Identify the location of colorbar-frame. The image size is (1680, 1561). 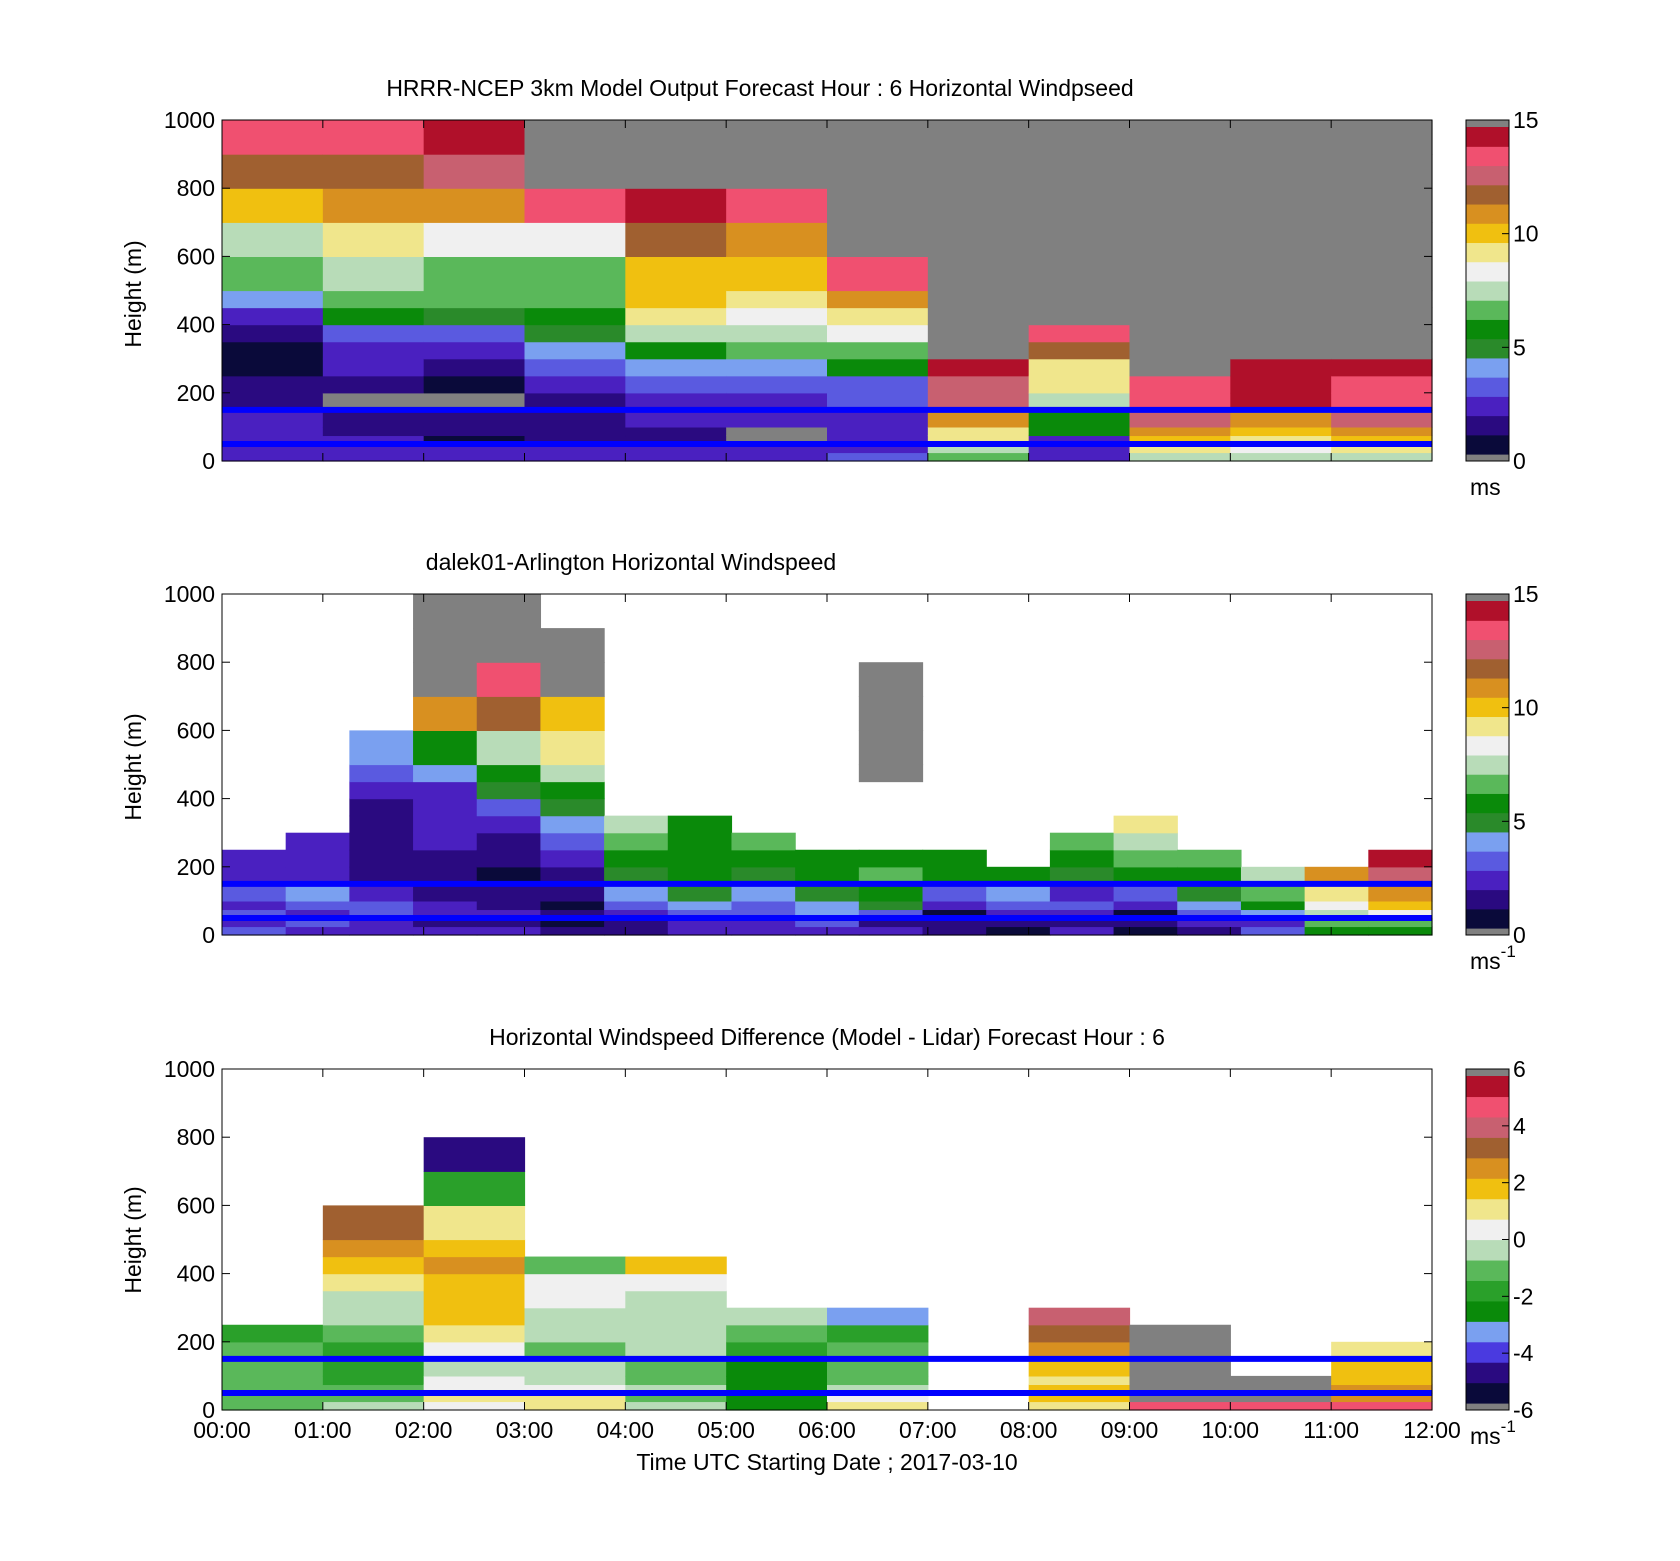
(1487, 764).